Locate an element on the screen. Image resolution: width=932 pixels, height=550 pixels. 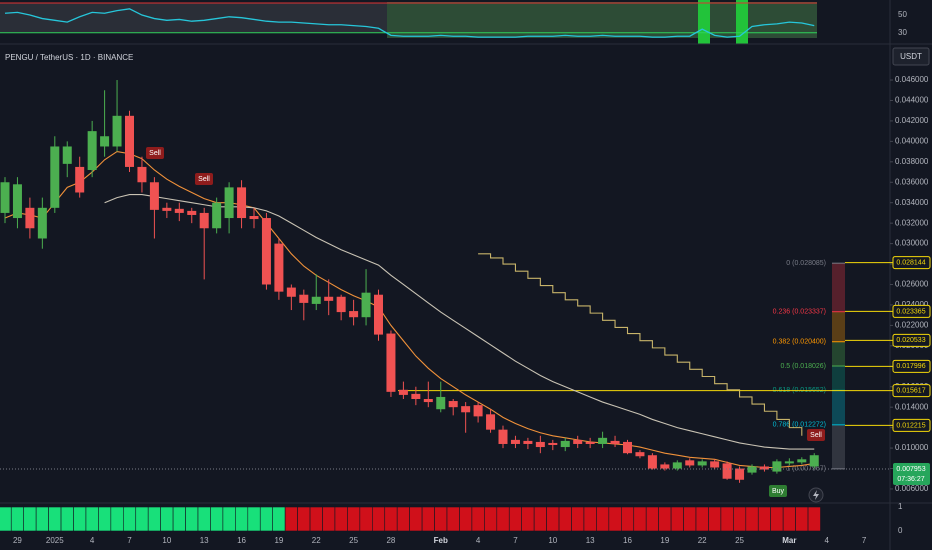
currency-box is located at coordinates (911, 56).